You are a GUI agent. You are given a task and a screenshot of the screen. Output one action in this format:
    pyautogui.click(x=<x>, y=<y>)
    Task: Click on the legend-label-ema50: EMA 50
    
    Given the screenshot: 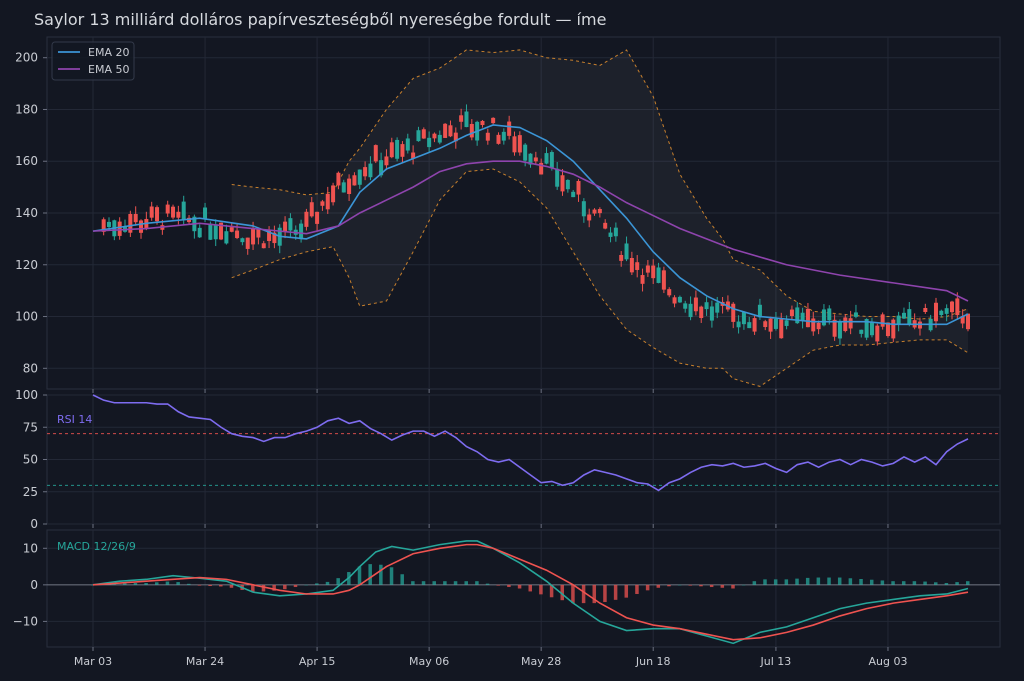 What is the action you would take?
    pyautogui.click(x=108, y=69)
    